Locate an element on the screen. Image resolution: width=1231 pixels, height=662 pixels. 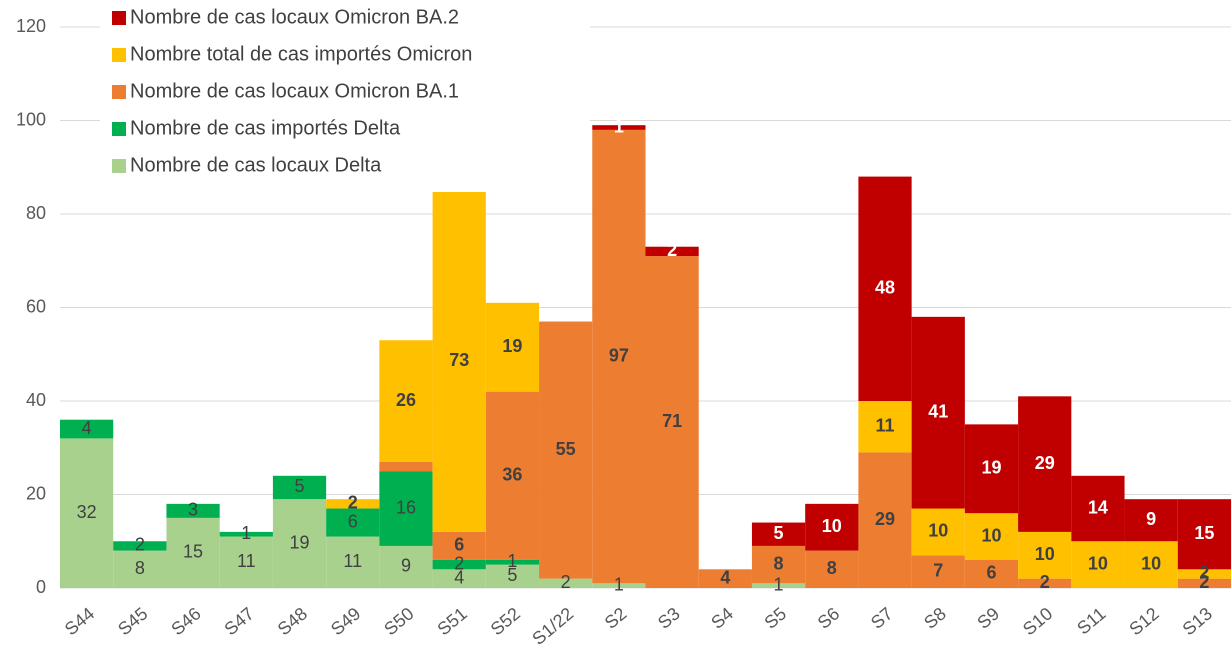
data-label: 55 is located at coordinates (566, 449).